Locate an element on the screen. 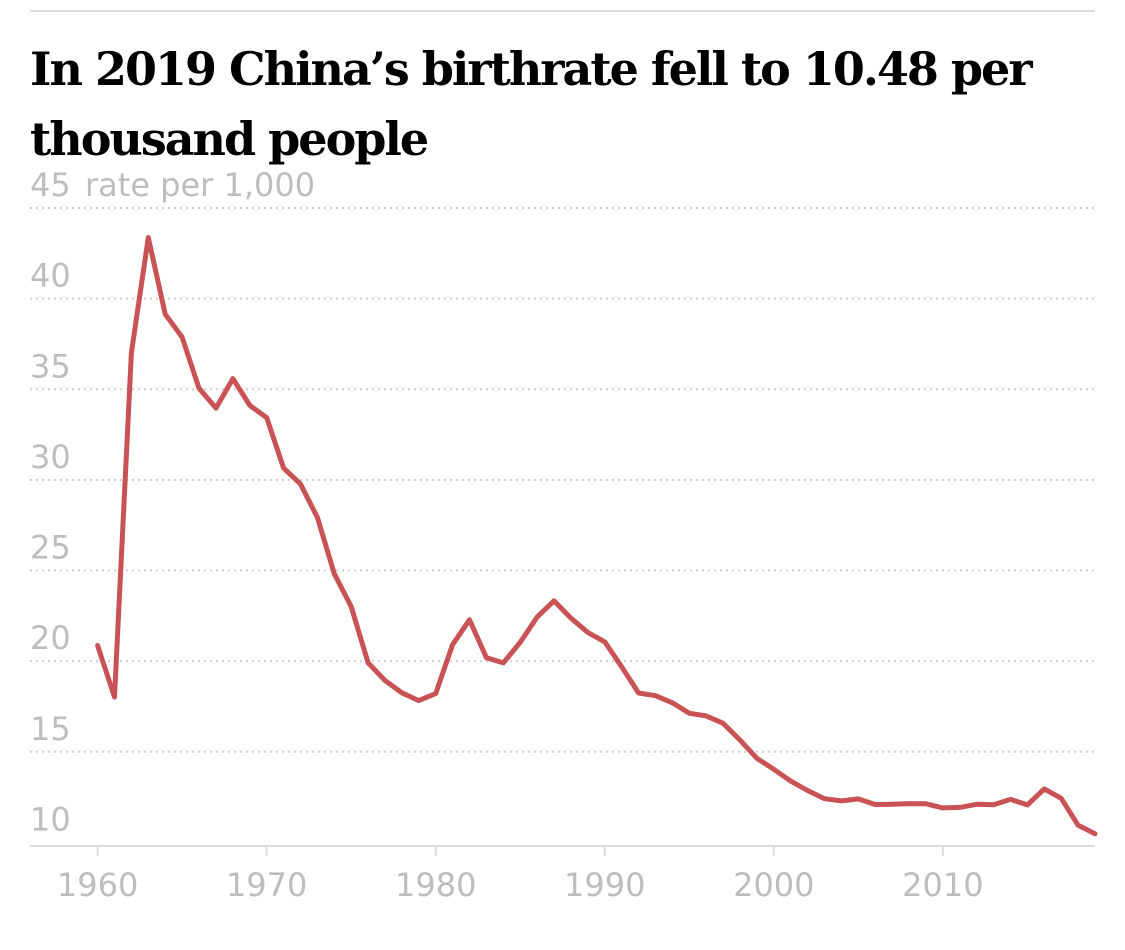 The height and width of the screenshot is (950, 1125). x-tick-label-2010: 2010 is located at coordinates (942, 885).